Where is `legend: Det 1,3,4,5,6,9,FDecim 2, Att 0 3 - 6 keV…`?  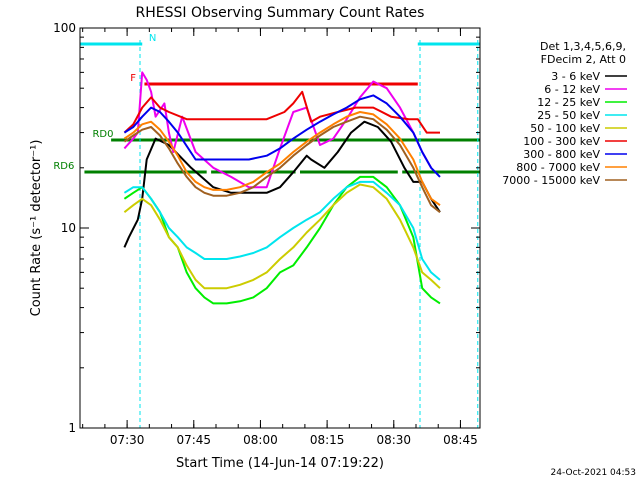 legend: Det 1,3,4,5,6,9,FDecim 2, Att 0 3 - 6 keV… is located at coordinates (564, 113).